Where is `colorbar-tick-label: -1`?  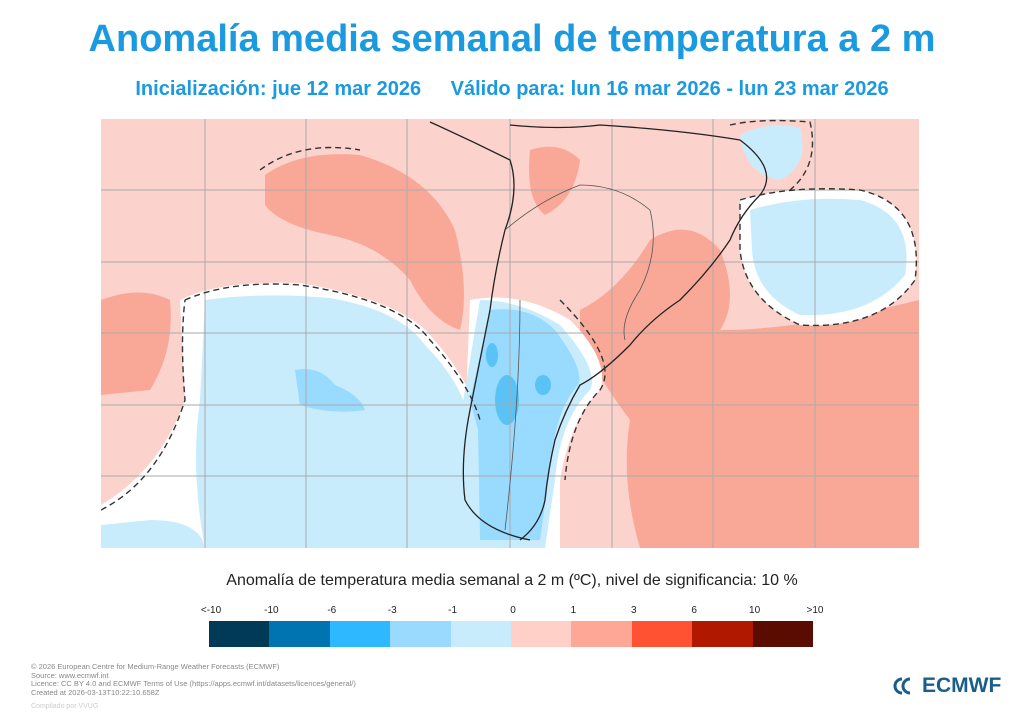
colorbar-tick-label: -1 is located at coordinates (453, 610).